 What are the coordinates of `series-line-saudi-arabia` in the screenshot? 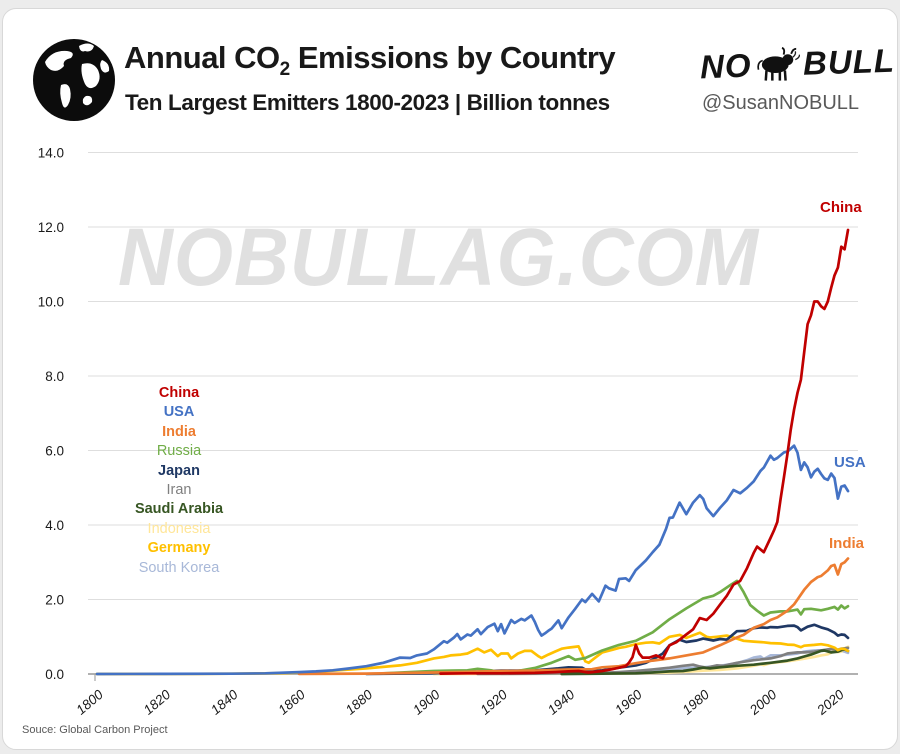 It's located at (705, 662).